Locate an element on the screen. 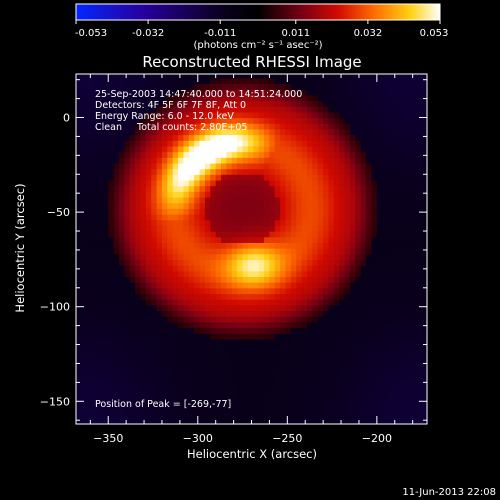 Image resolution: width=500 pixels, height=500 pixels. footer-timestamp: 11-Jun-2013 22:08 is located at coordinates (449, 492).